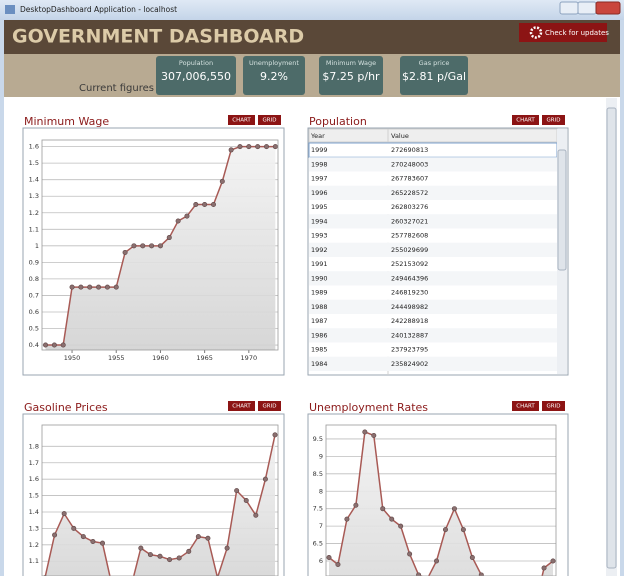 Image resolution: width=624 pixels, height=576 pixels. What do you see at coordinates (34, 213) in the screenshot?
I see `y-tick-label: 1.2` at bounding box center [34, 213].